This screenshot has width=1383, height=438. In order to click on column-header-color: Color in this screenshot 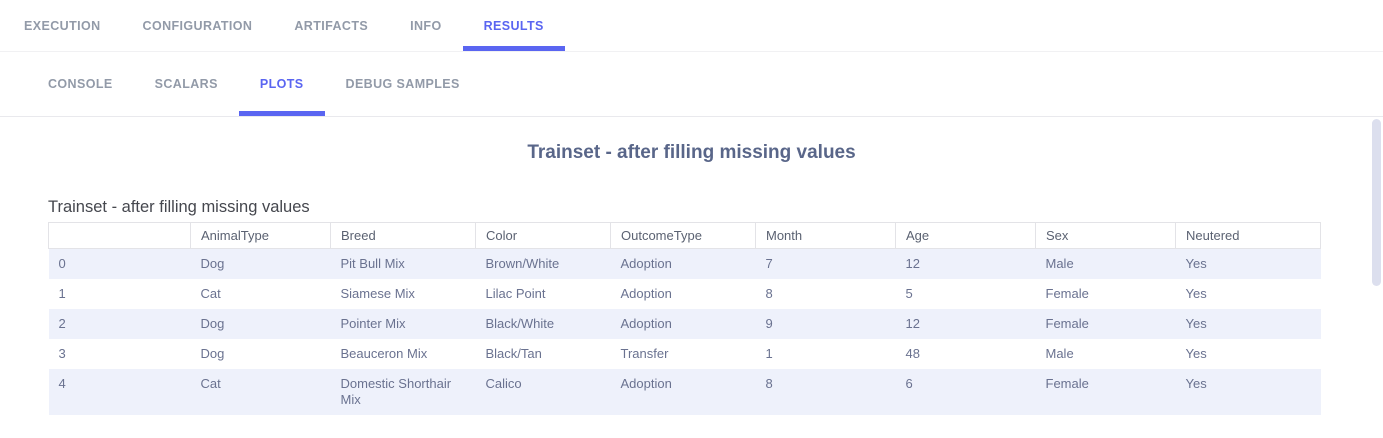, I will do `click(543, 235)`.